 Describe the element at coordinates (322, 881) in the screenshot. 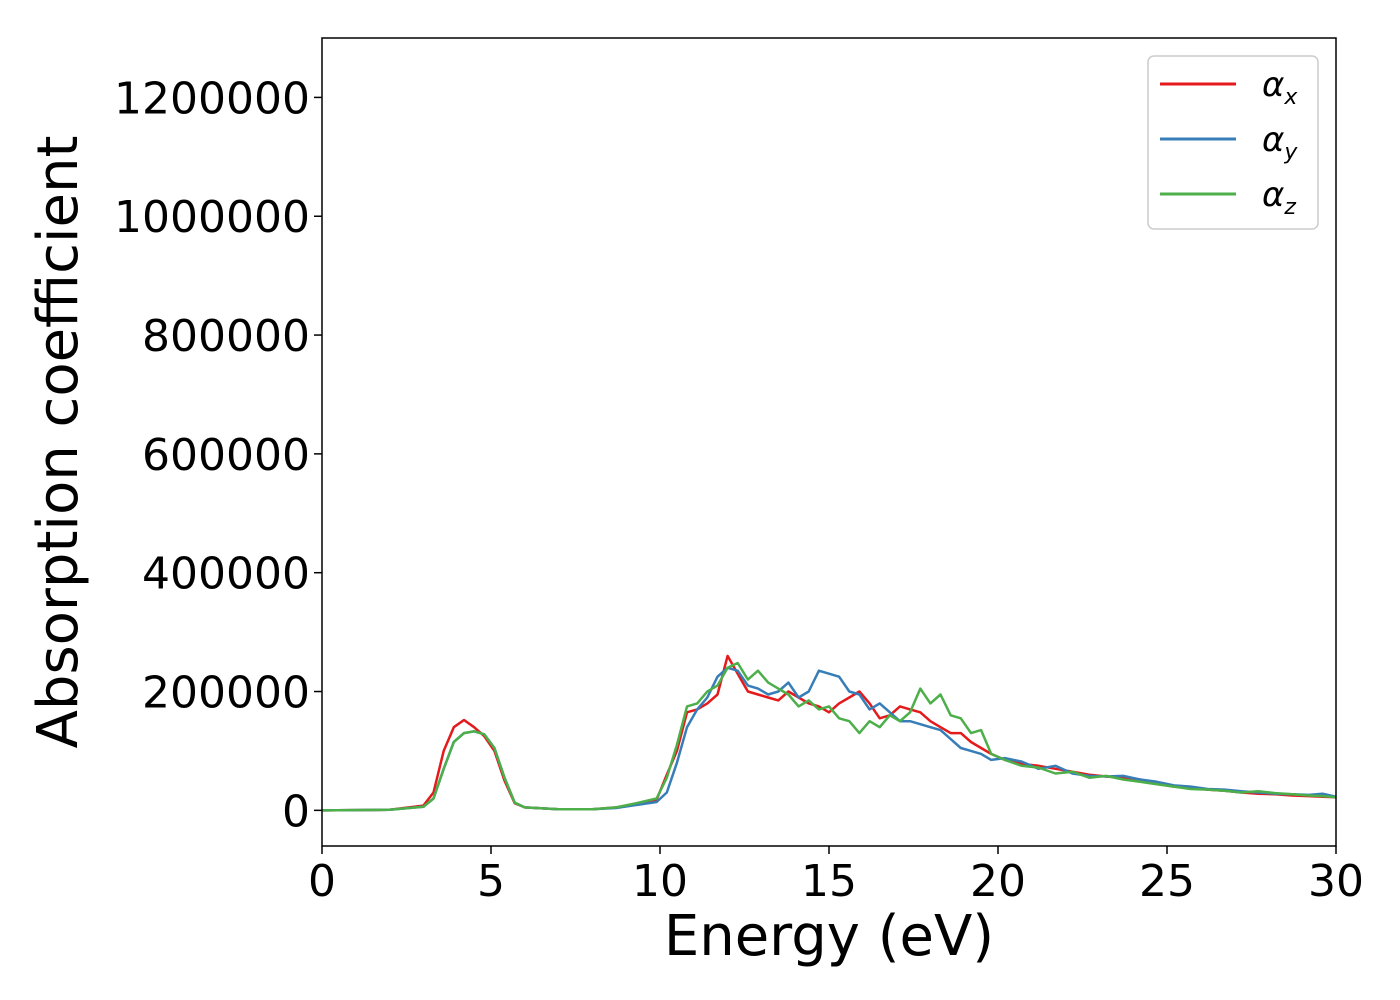

I see `x-tick-label: 0` at that location.